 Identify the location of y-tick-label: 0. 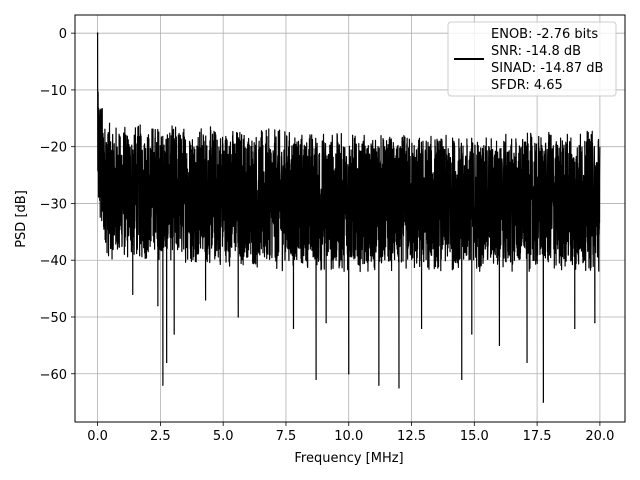
(63, 34).